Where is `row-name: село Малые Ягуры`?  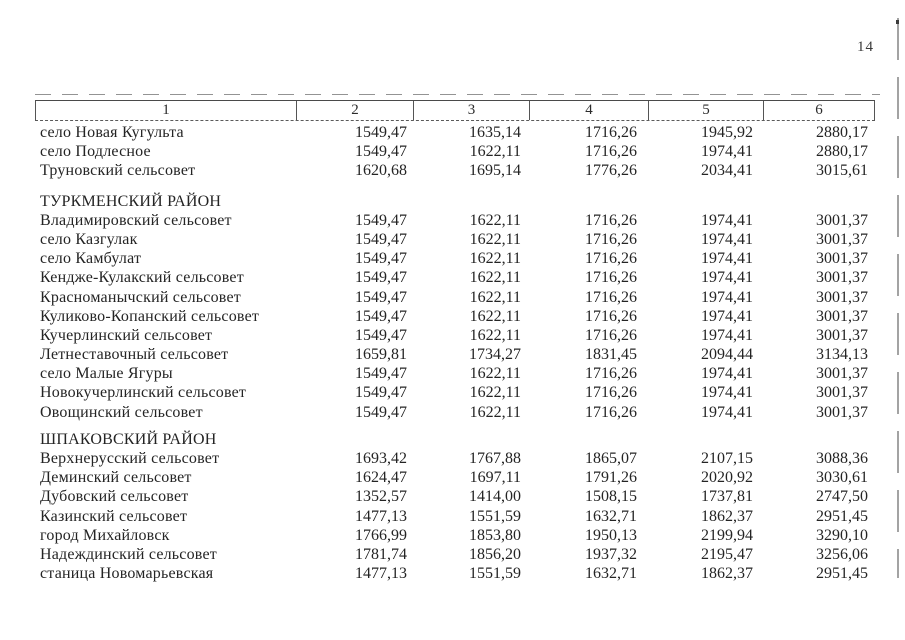 row-name: село Малые Ягуры is located at coordinates (106, 374).